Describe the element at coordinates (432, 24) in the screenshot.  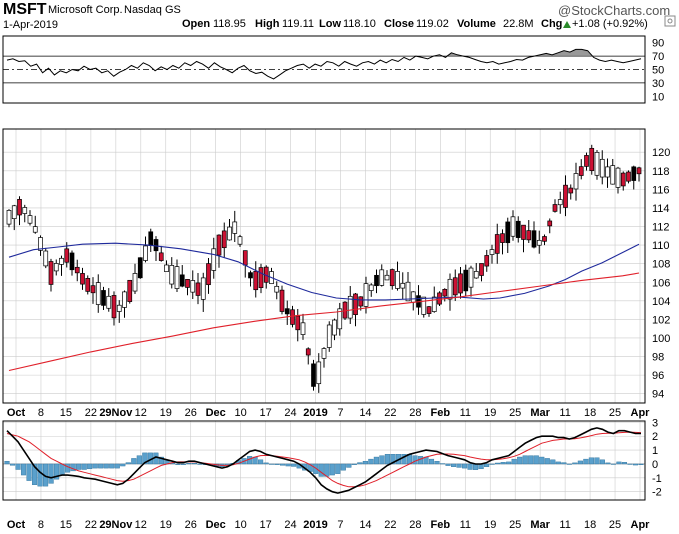
I see `close-value: 119.02` at that location.